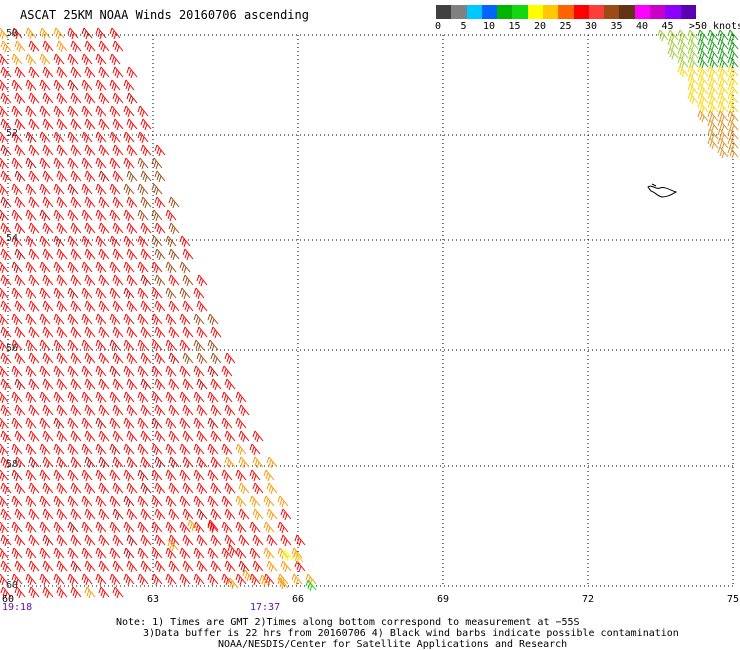 The width and height of the screenshot is (740, 650). Describe the element at coordinates (153, 599) in the screenshot. I see `longitude-label-63: 63` at that location.